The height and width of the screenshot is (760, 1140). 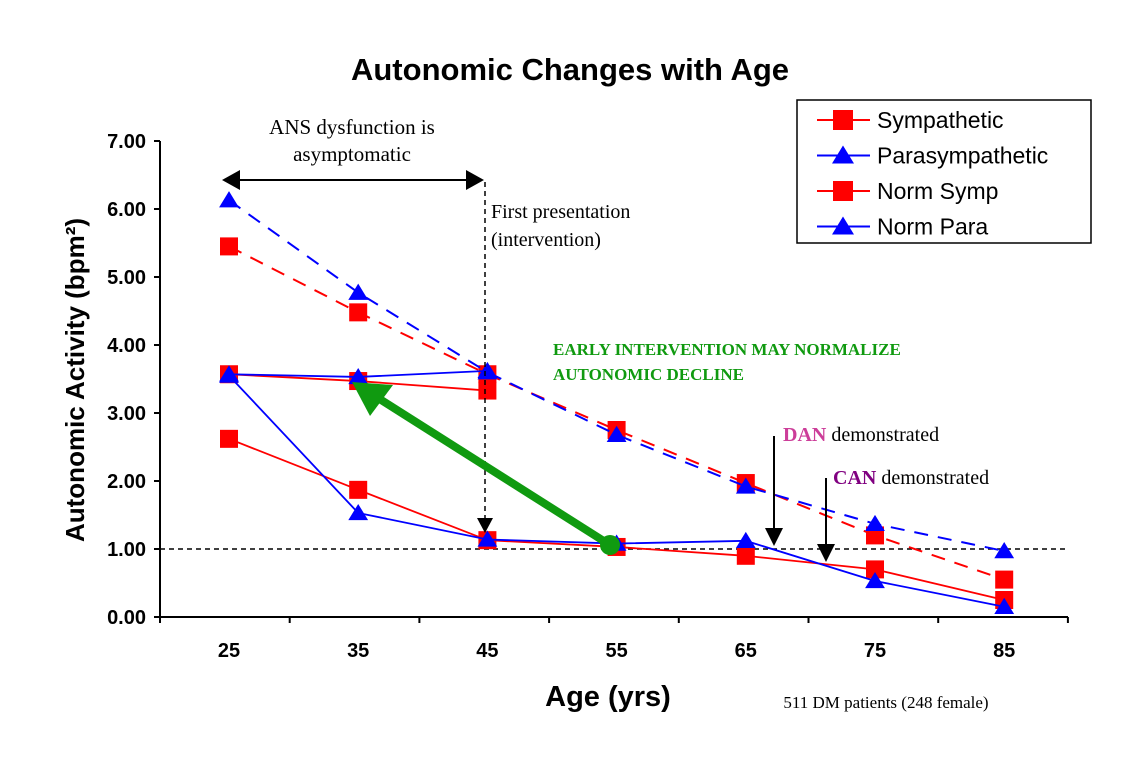 What do you see at coordinates (1004, 651) in the screenshot?
I see `x-tick-label: 85` at bounding box center [1004, 651].